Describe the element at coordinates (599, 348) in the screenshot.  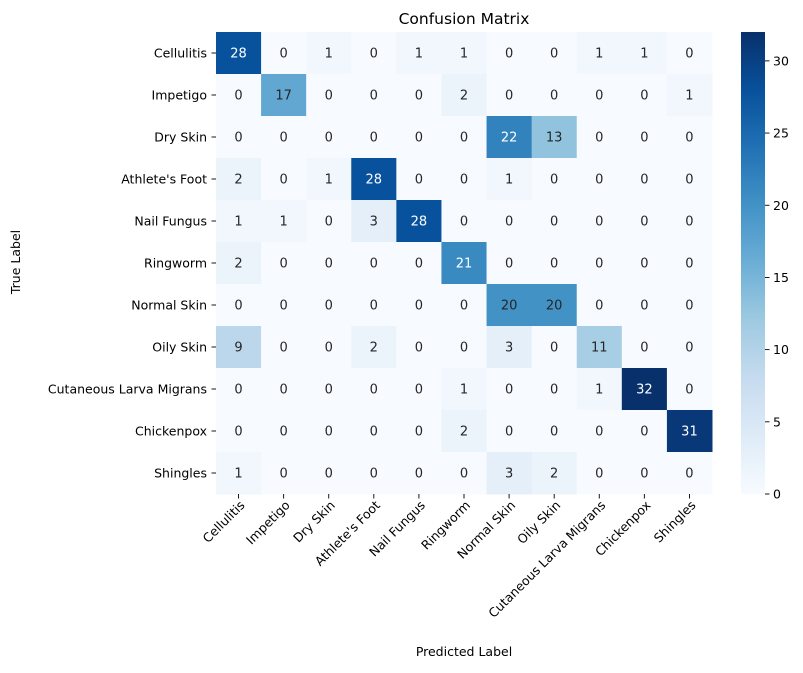
I see `cell-value-label: 11` at that location.